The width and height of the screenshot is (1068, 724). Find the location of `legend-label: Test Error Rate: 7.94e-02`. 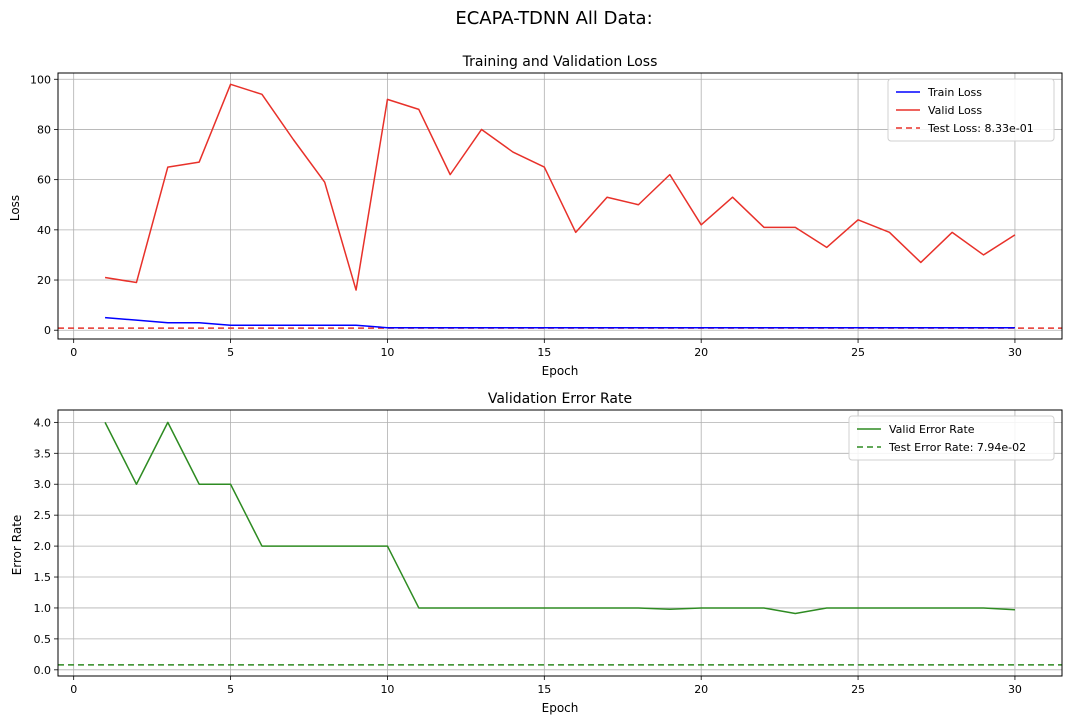

legend-label: Test Error Rate: 7.94e-02 is located at coordinates (957, 447).